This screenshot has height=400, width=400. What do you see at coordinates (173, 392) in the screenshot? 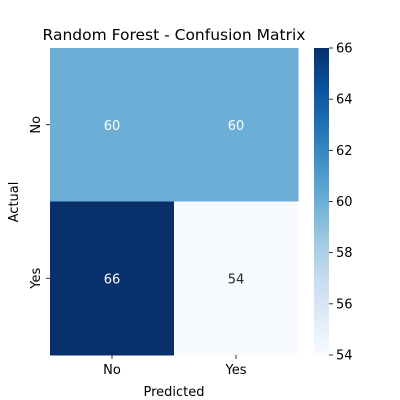
I see `x-axis-label: Predicted` at bounding box center [173, 392].